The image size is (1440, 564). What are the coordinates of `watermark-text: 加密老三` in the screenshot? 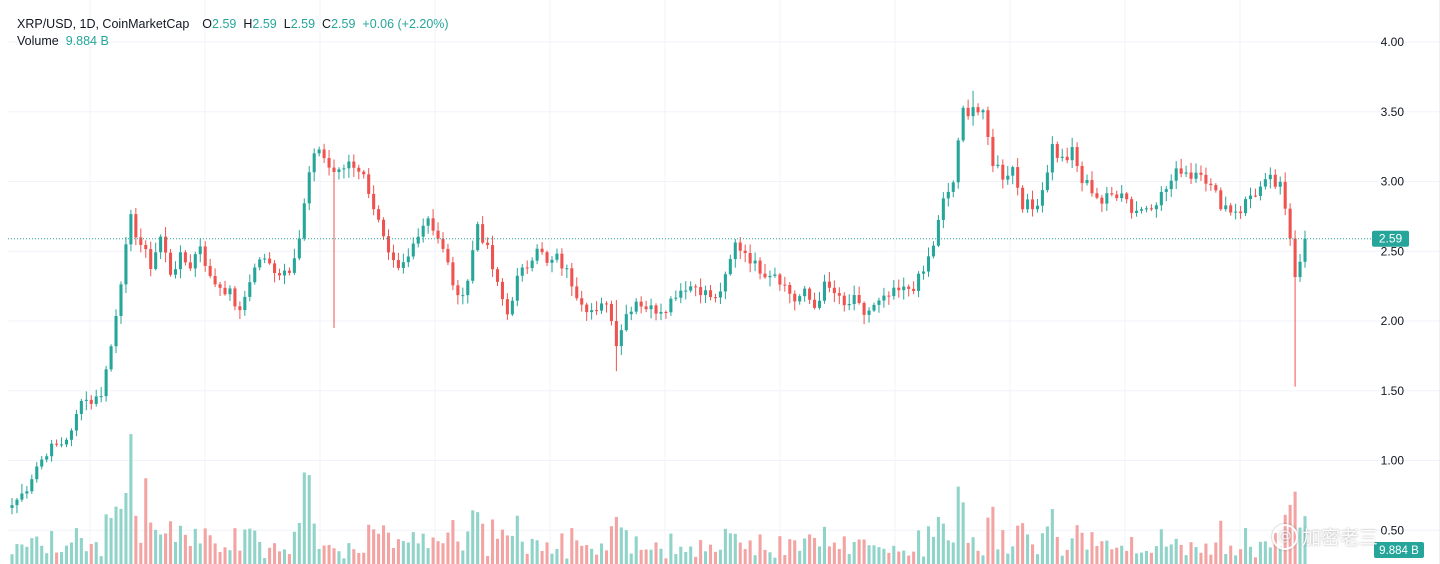 It's located at (1340, 538).